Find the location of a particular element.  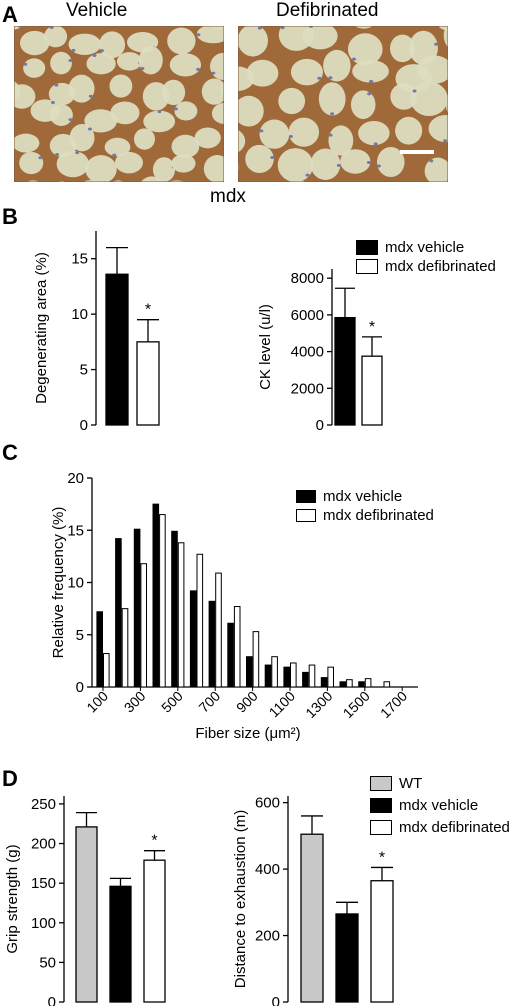

panel-label-a: A is located at coordinates (10, 14).